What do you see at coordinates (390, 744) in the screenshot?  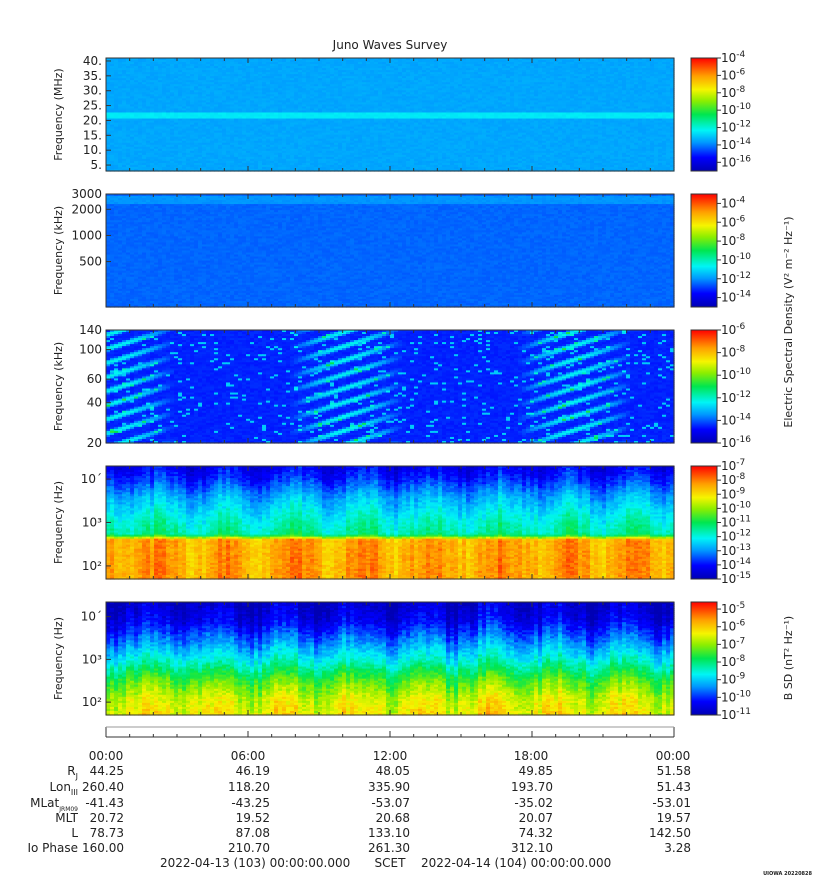 I see `time-axis: 00:00 06:00 12:00 18:00 00:00` at bounding box center [390, 744].